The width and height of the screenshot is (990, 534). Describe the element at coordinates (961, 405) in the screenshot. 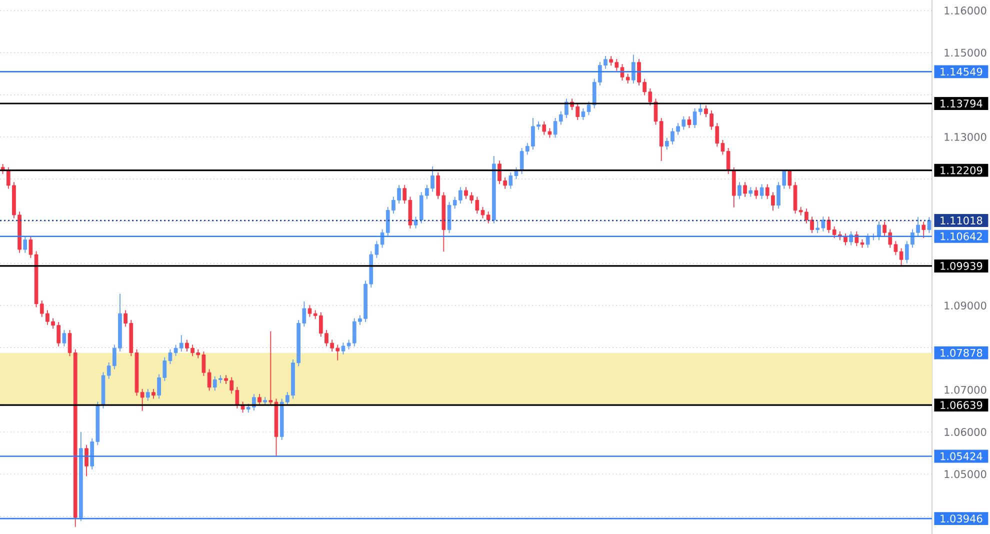

I see `ref-line-label: 1.06639` at that location.